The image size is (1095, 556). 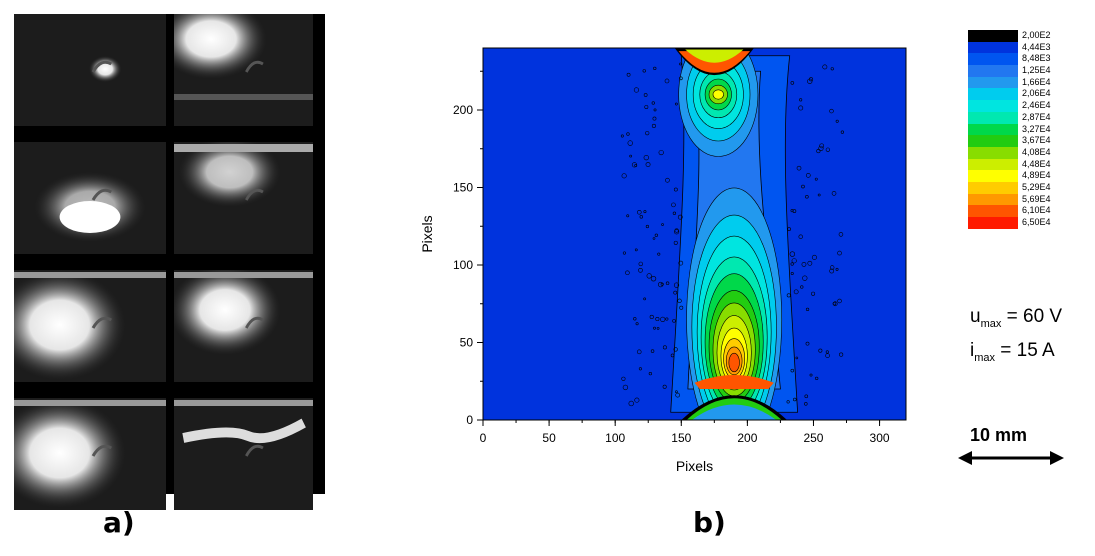 I want to click on legend-label: 4,48E4, so click(x=1036, y=163).